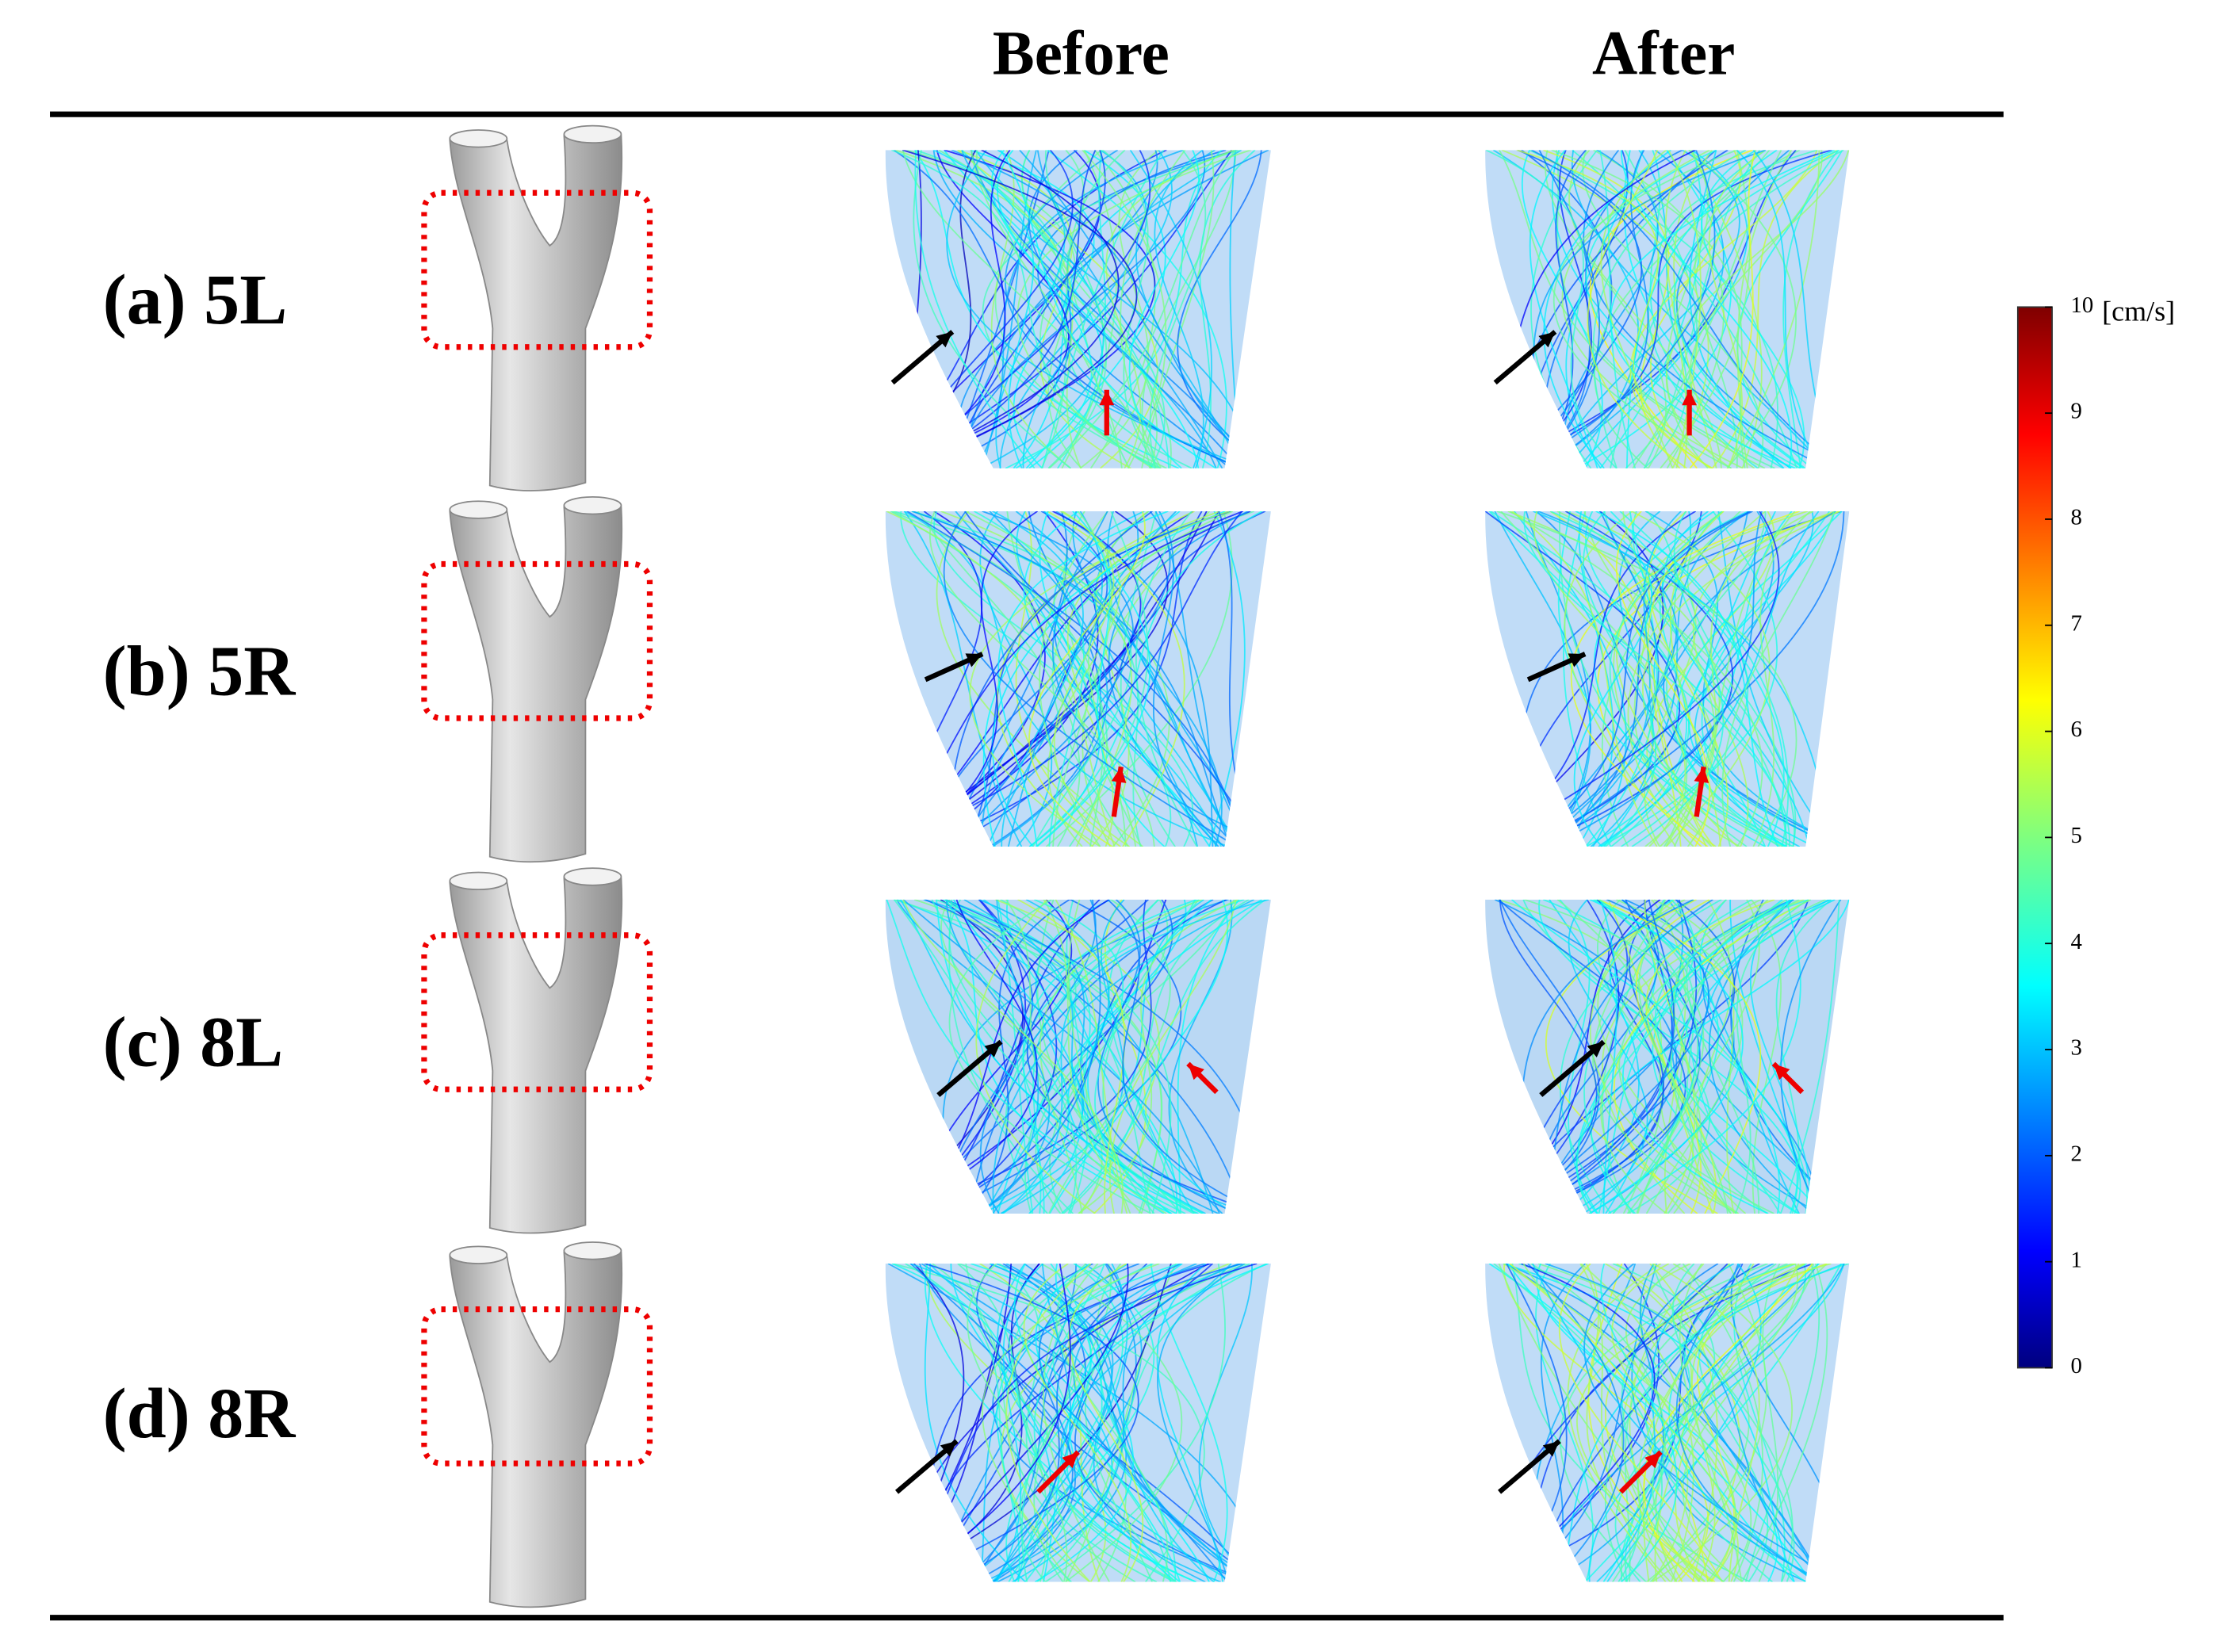 This screenshot has width=2232, height=1652. Describe the element at coordinates (2075, 1366) in the screenshot. I see `colorbar-tick-label: 0` at that location.